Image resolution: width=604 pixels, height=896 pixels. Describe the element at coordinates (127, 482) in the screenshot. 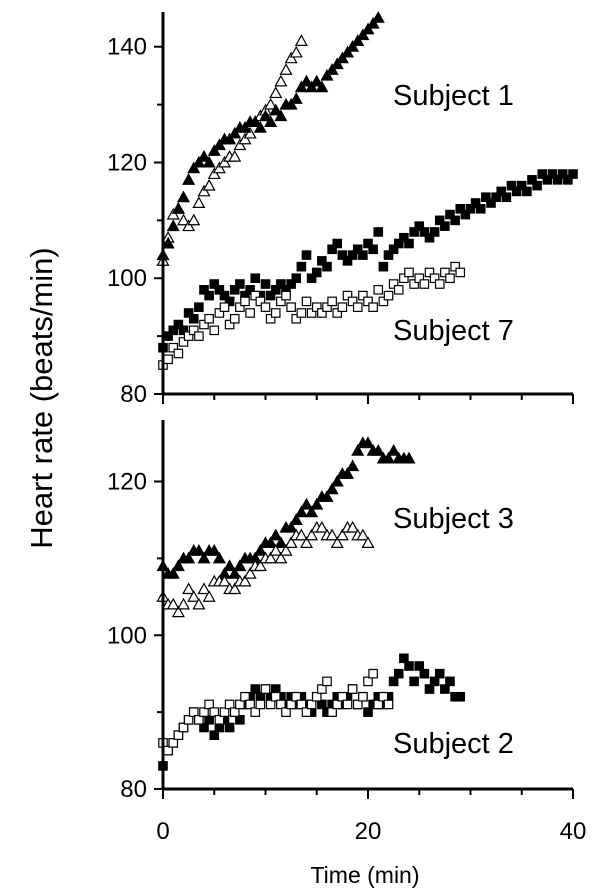

I see `bottom-y-tick-label-120: 120` at that location.